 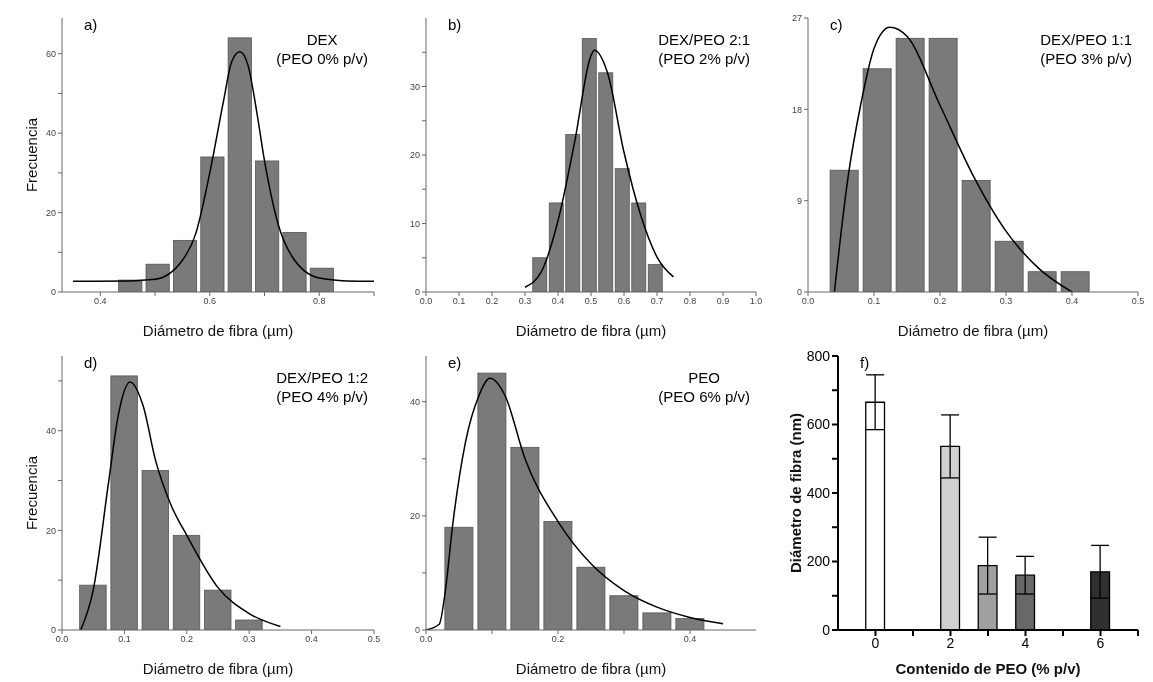 I want to click on y-tick-label: 18, so click(x=796, y=109).